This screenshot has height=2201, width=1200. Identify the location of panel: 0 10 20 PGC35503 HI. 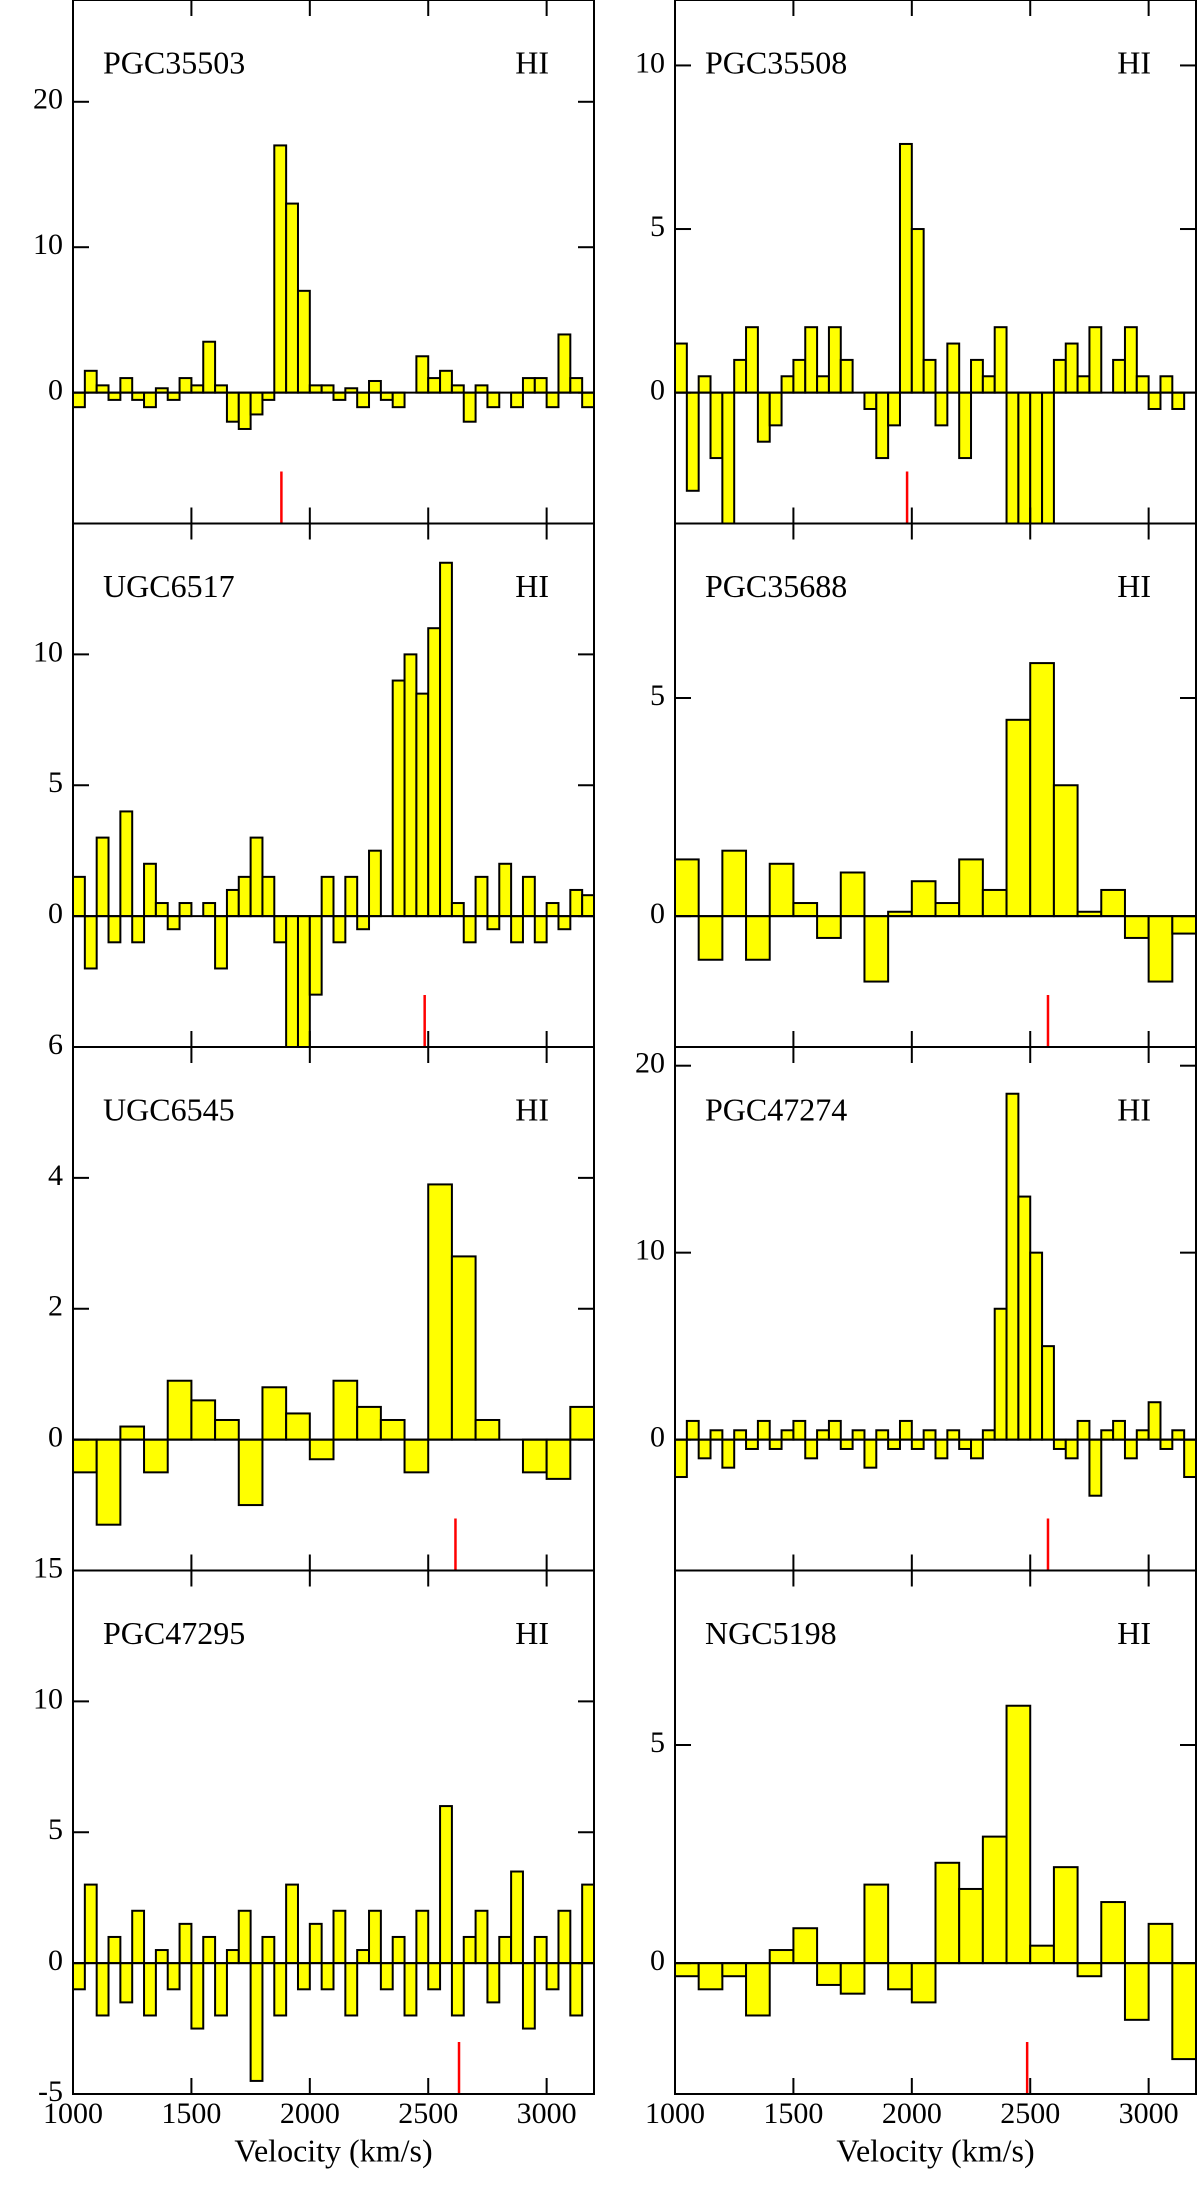
(314, 262).